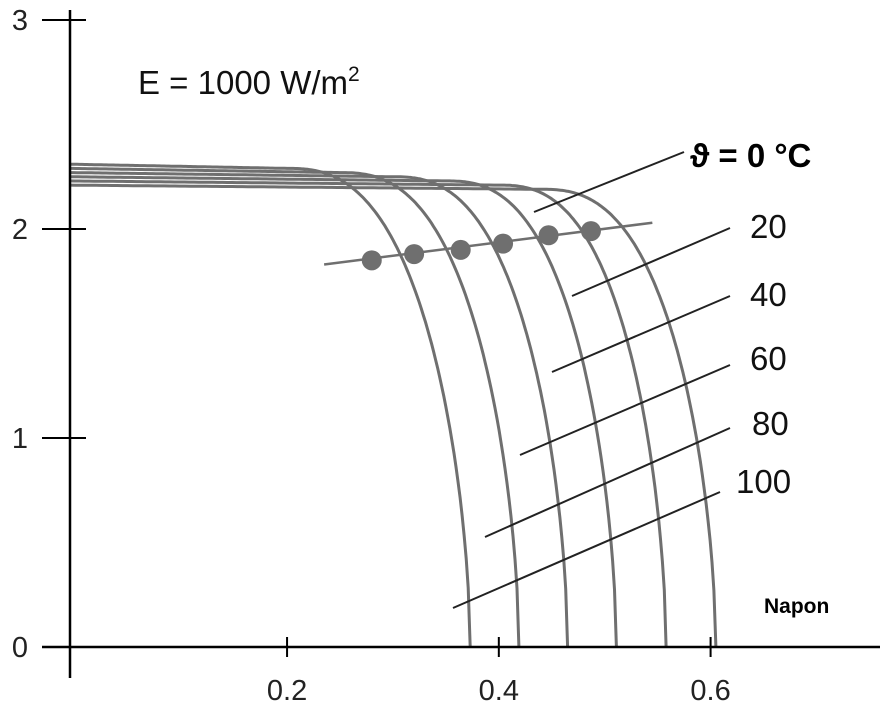 This screenshot has width=880, height=707. What do you see at coordinates (796, 606) in the screenshot?
I see `x-axis-label: Napon` at bounding box center [796, 606].